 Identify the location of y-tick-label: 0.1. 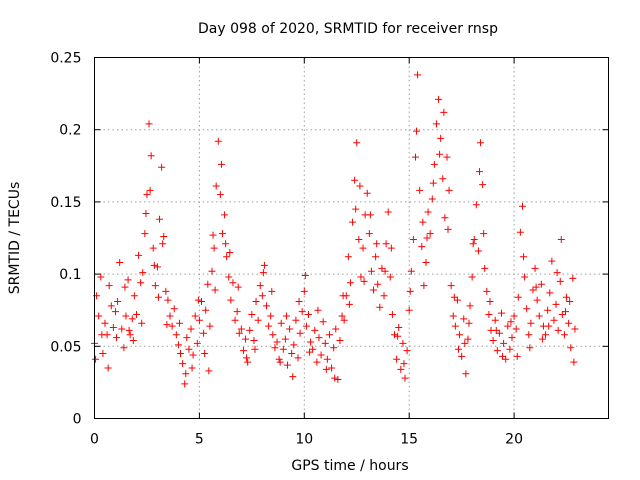
(70, 275).